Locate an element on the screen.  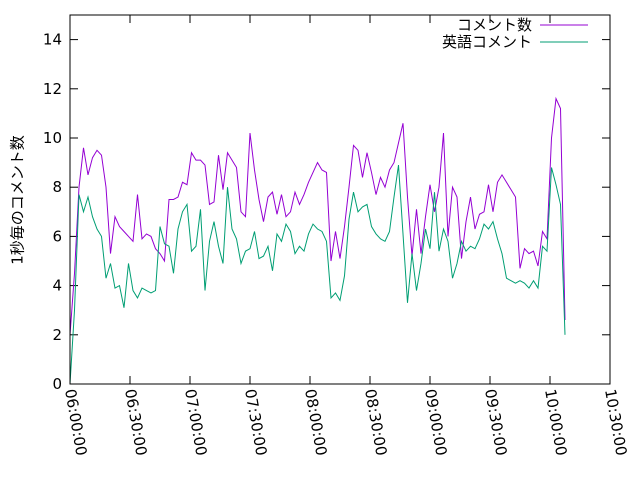
y-tick-label: 8 is located at coordinates (57, 187).